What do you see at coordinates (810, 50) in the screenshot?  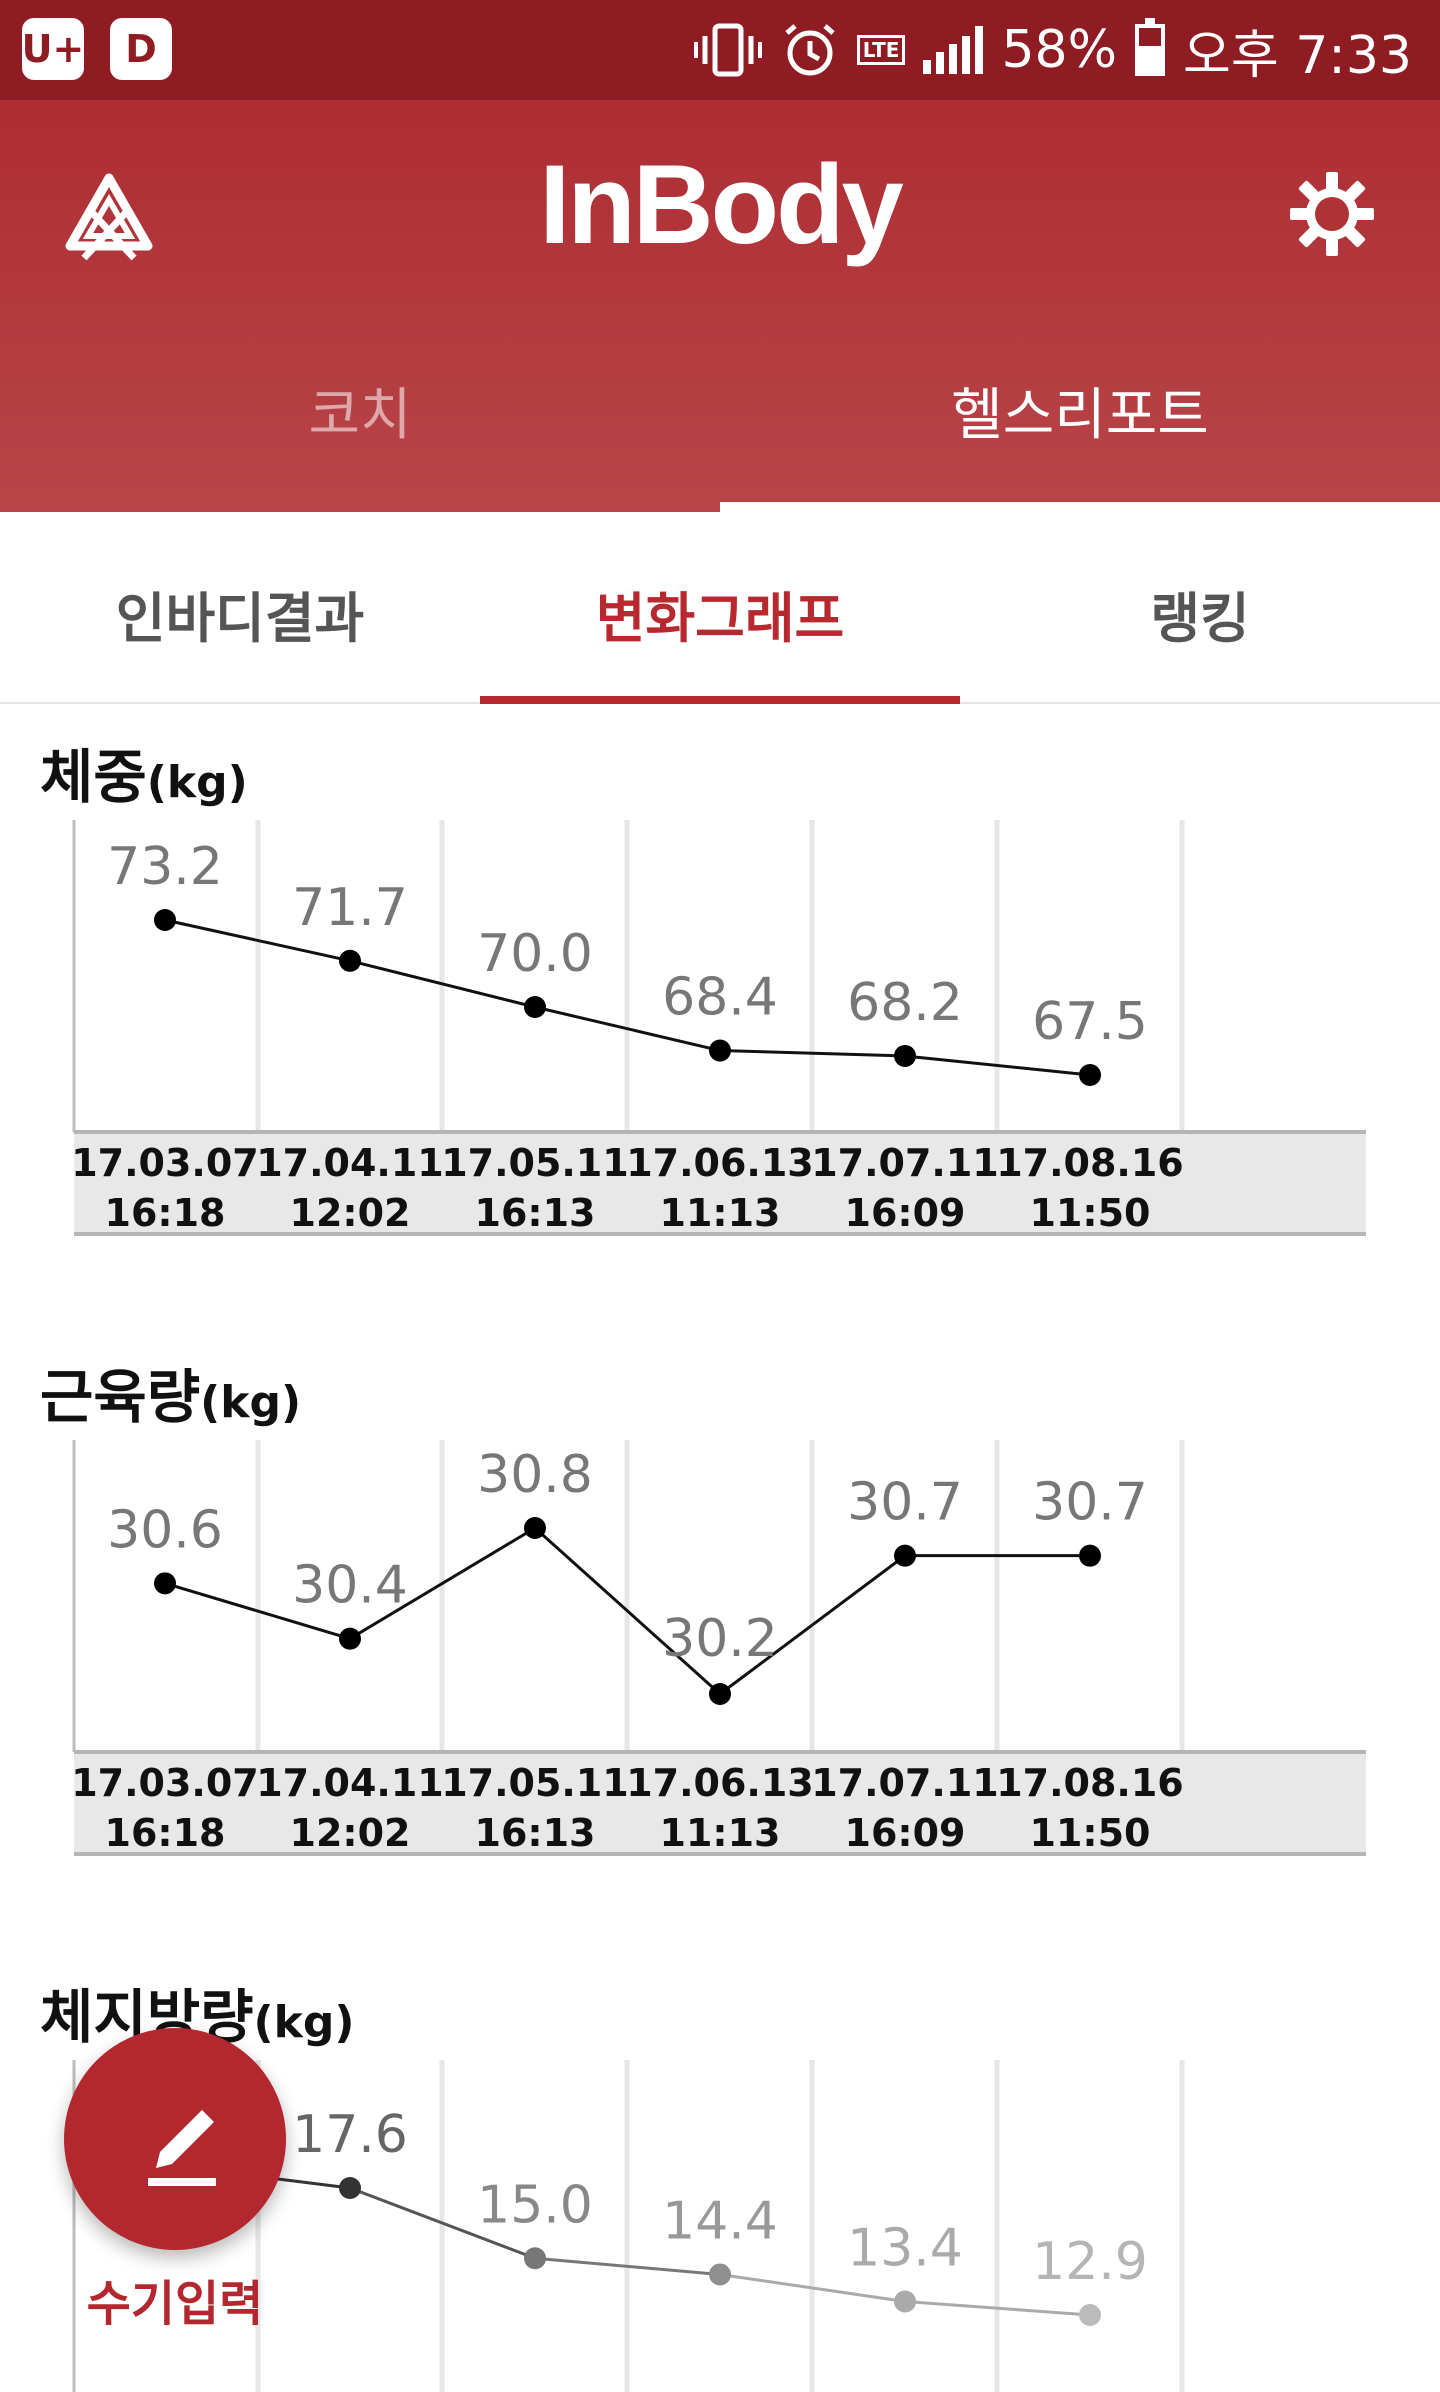 I see `alarm-icon` at bounding box center [810, 50].